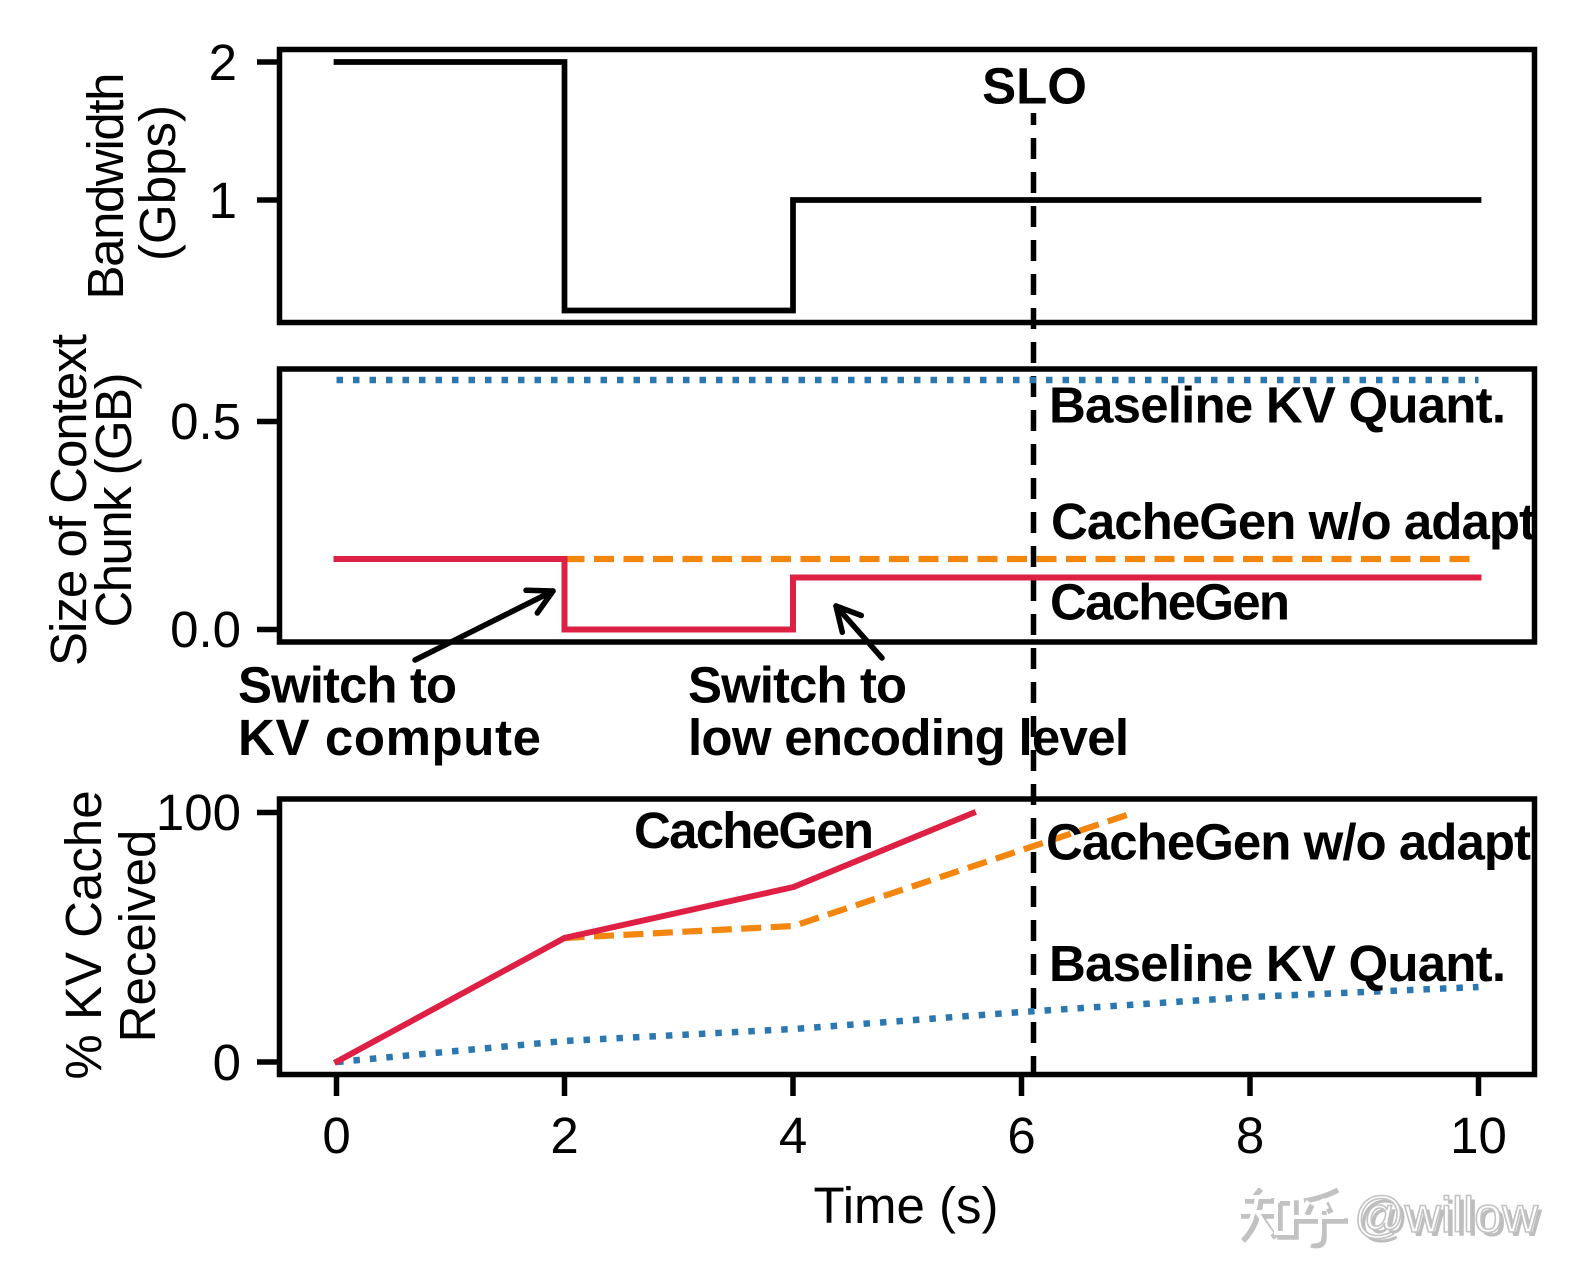 This screenshot has width=1579, height=1278. Describe the element at coordinates (198, 812) in the screenshot. I see `svg-text: 100` at that location.